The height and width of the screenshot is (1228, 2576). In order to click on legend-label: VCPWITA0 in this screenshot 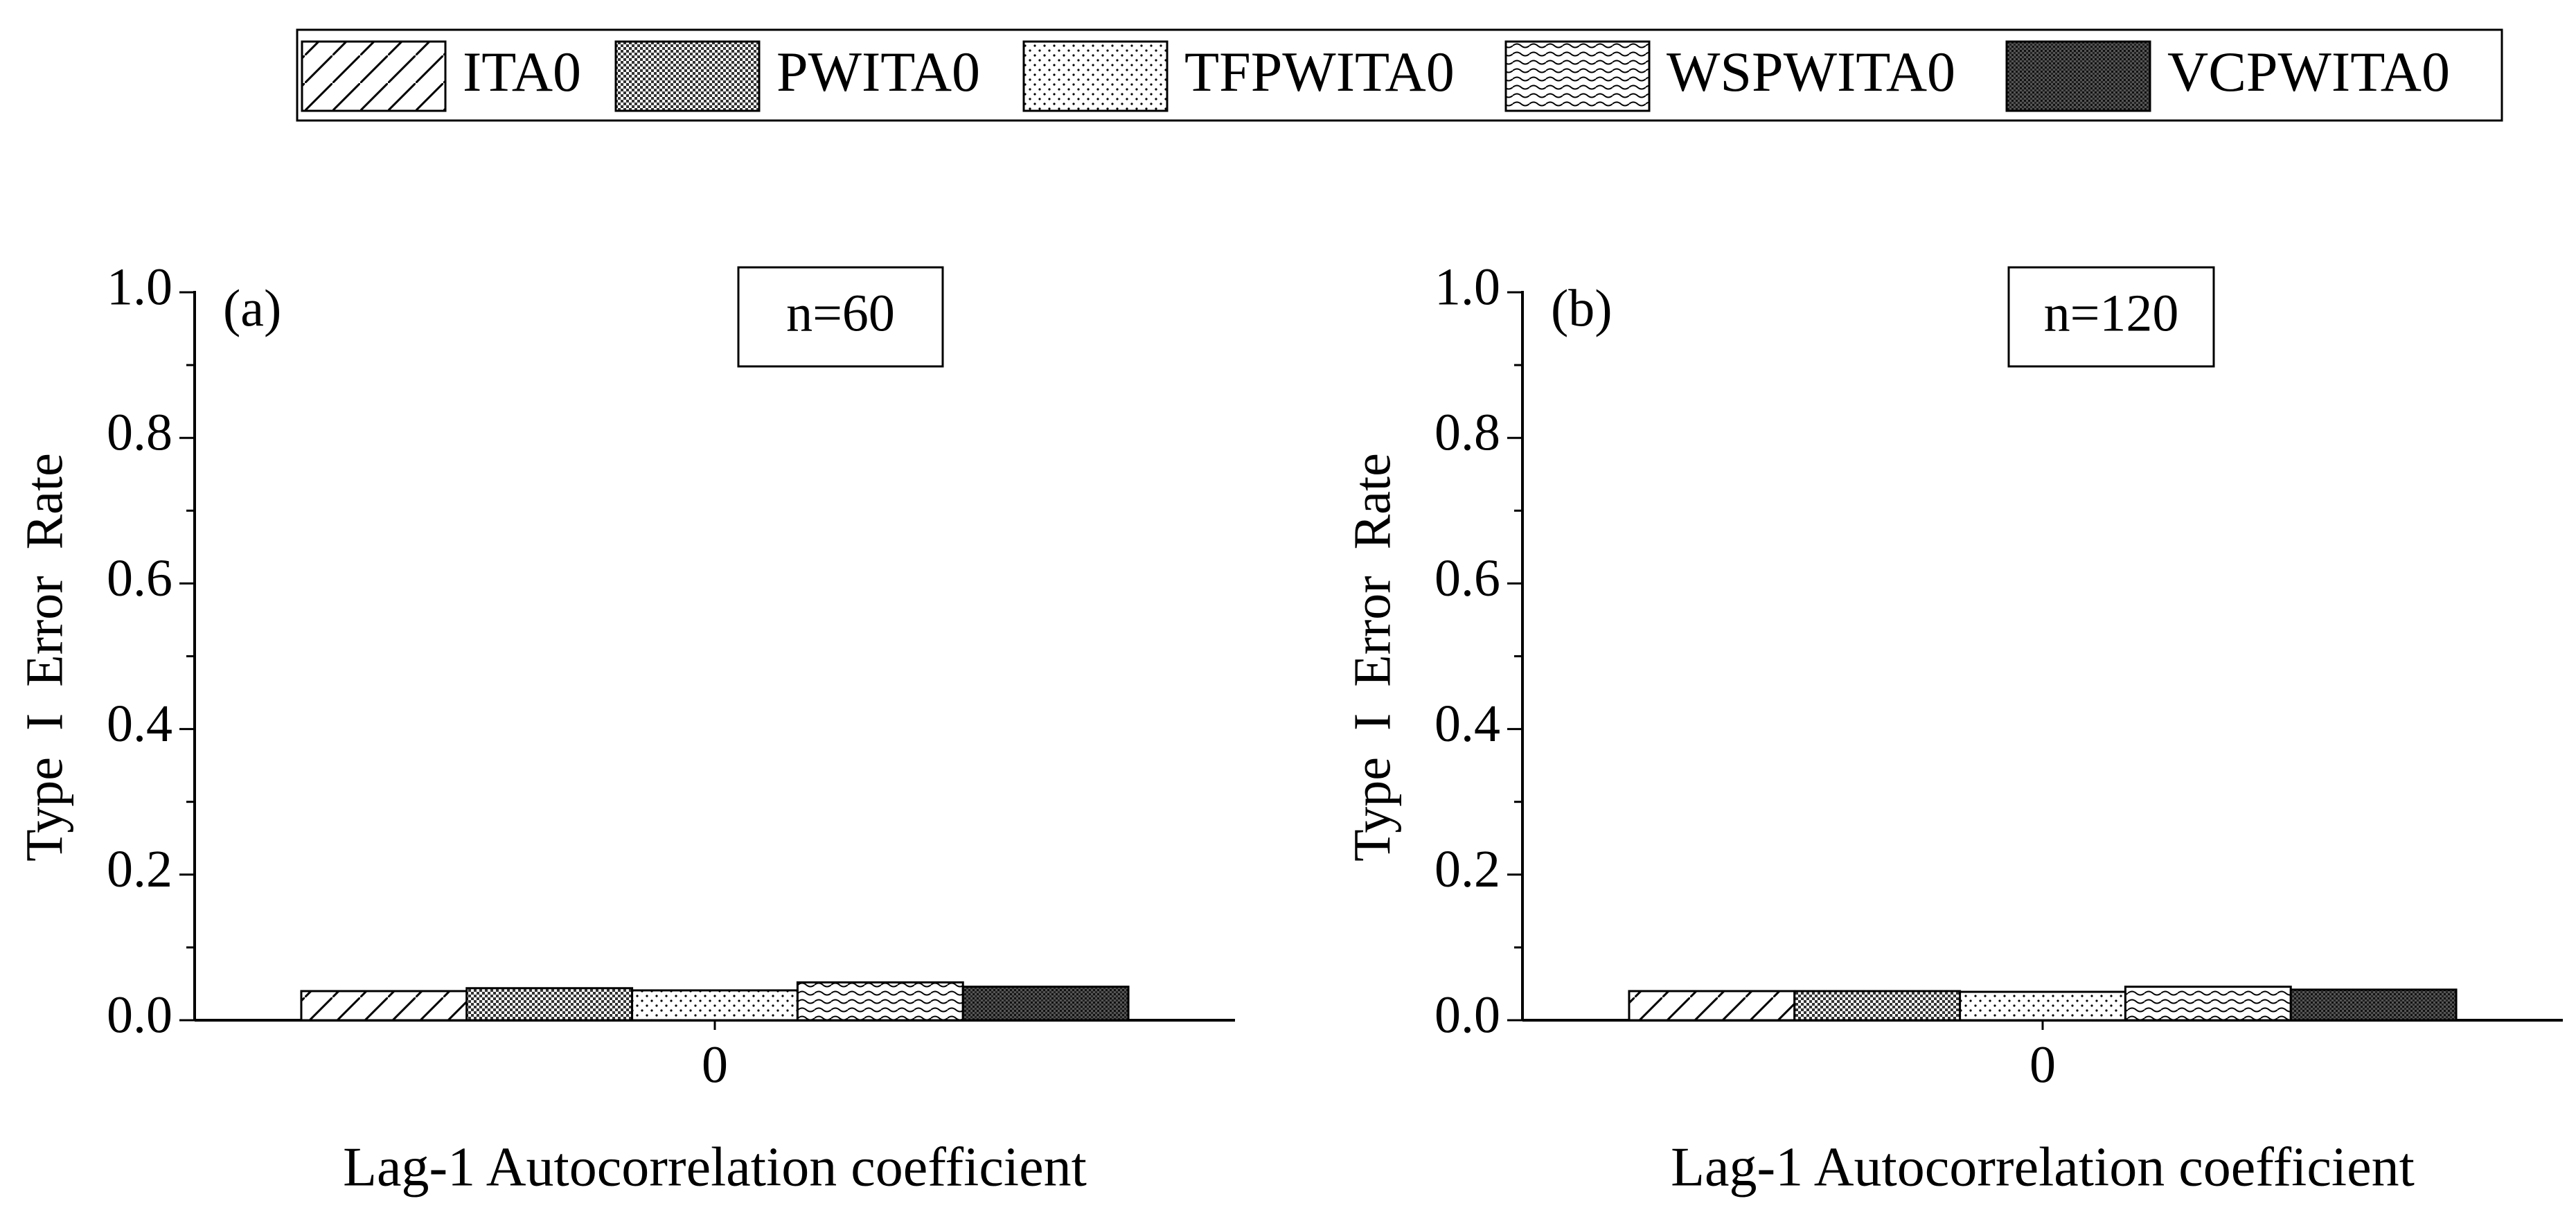, I will do `click(2308, 71)`.